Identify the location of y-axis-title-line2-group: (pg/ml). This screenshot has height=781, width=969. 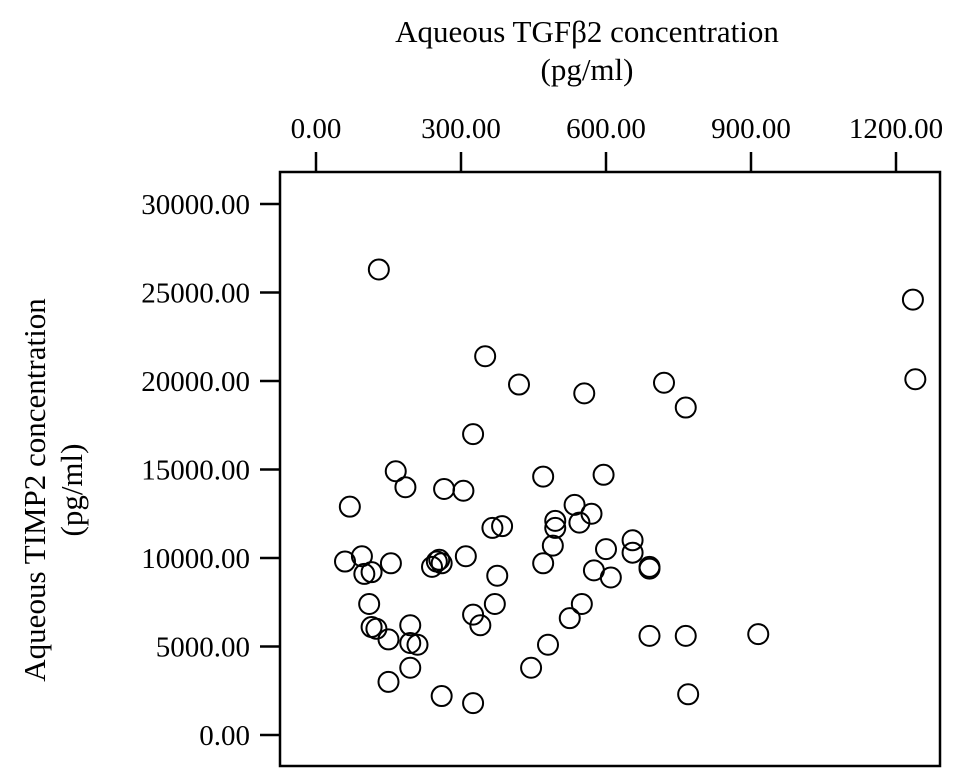
(71, 490).